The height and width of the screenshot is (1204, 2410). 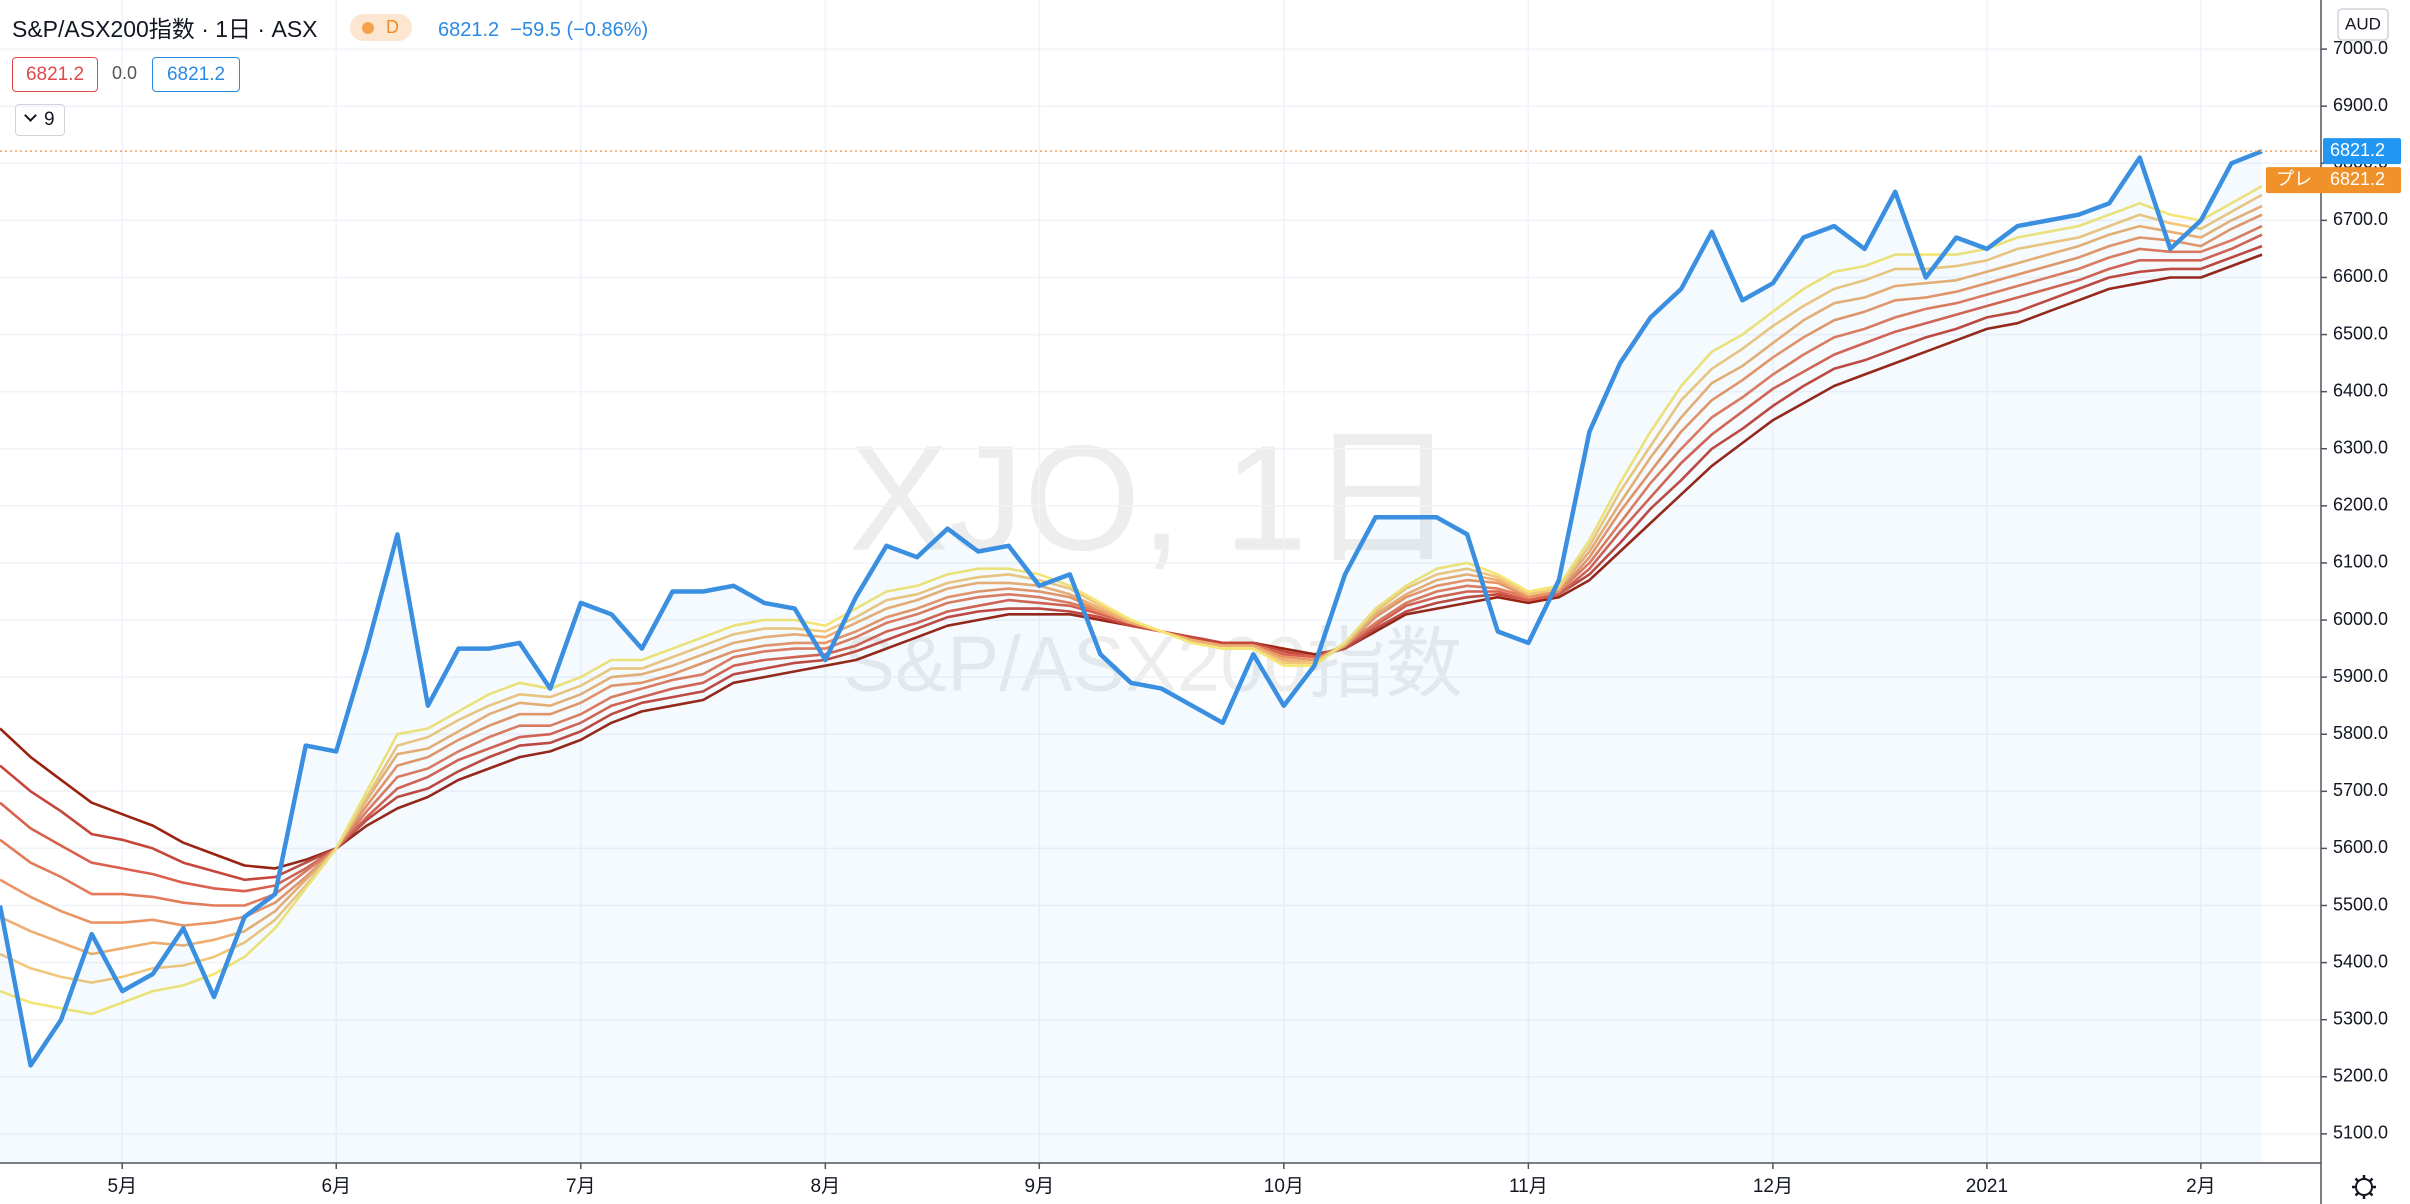 What do you see at coordinates (2360, 847) in the screenshot?
I see `y-tick-label: 5600.0` at bounding box center [2360, 847].